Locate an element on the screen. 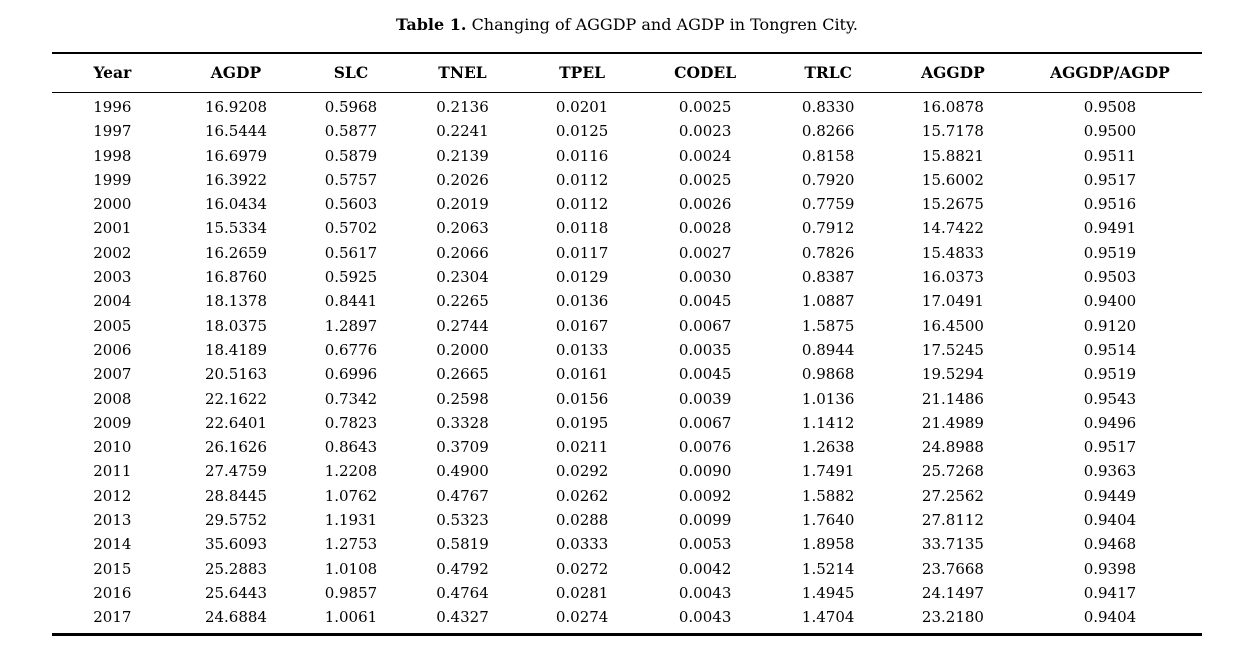 This screenshot has width=1254, height=667. cell-value: 35.6093 is located at coordinates (235, 544).